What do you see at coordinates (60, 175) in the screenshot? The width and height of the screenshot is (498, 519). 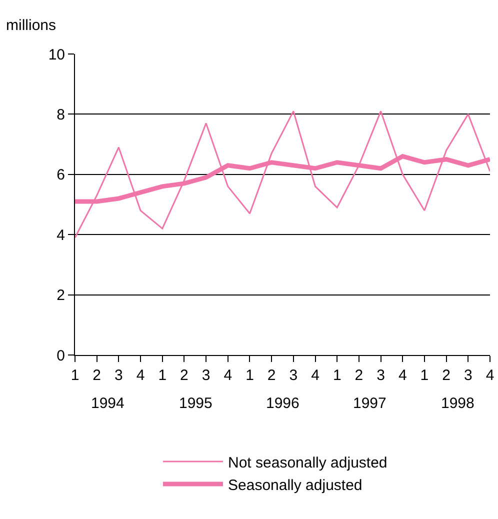 I see `y-tick-label: 6` at bounding box center [60, 175].